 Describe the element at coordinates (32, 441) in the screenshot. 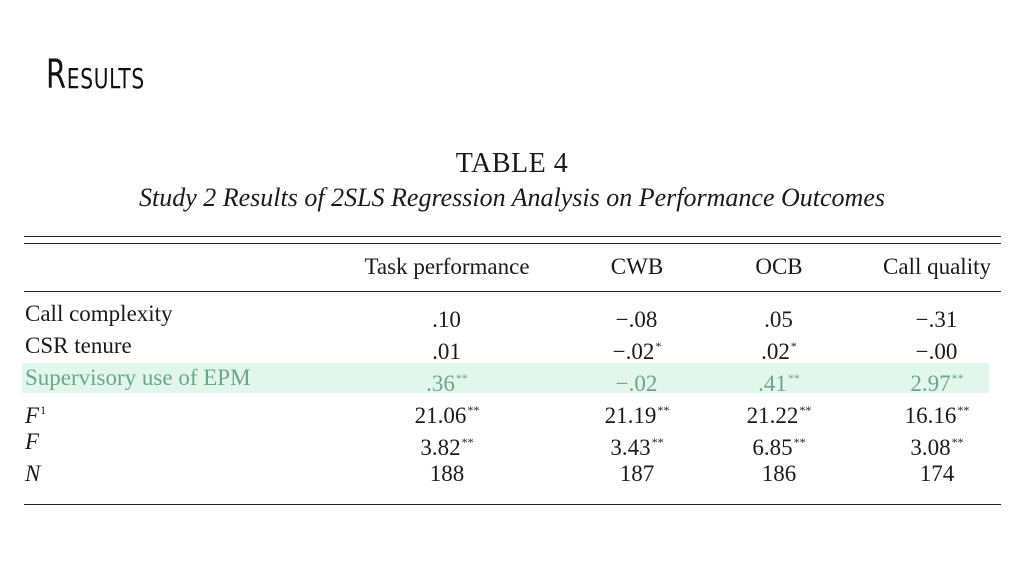

I see `row-label: F` at that location.